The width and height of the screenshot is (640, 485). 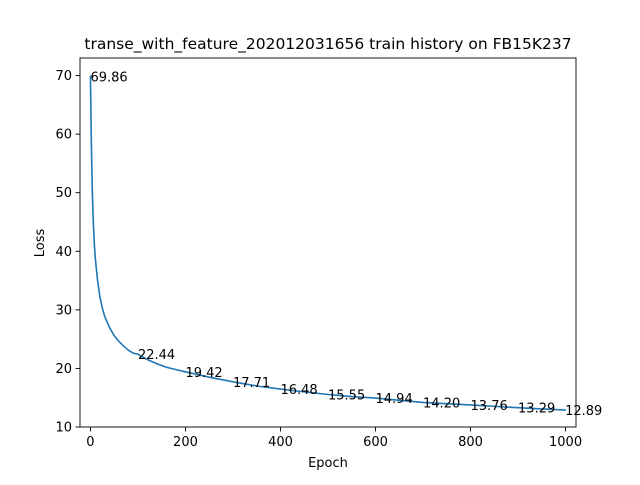 I want to click on data-annotation: 13.29, so click(x=536, y=409).